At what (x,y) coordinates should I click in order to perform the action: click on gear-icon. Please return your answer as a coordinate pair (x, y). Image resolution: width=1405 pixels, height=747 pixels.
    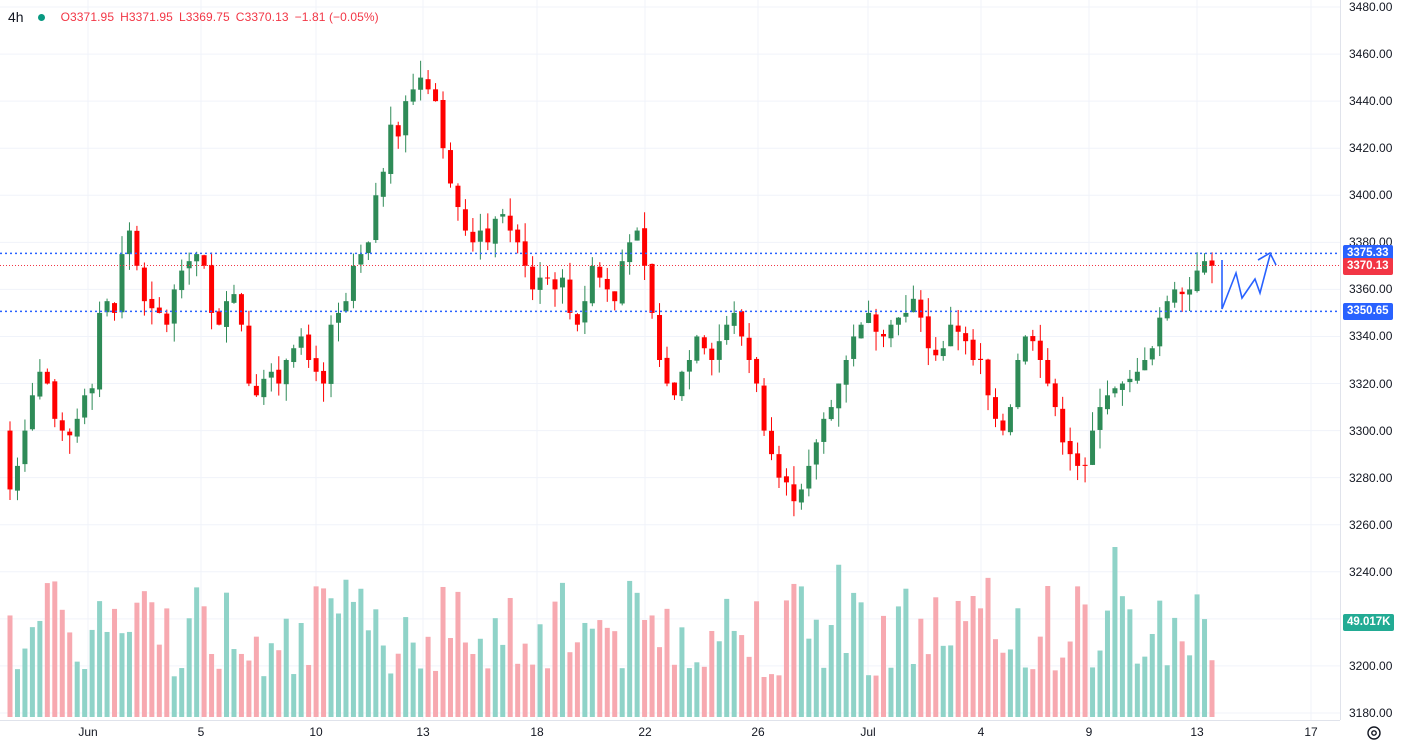
    Looking at the image, I should click on (1374, 733).